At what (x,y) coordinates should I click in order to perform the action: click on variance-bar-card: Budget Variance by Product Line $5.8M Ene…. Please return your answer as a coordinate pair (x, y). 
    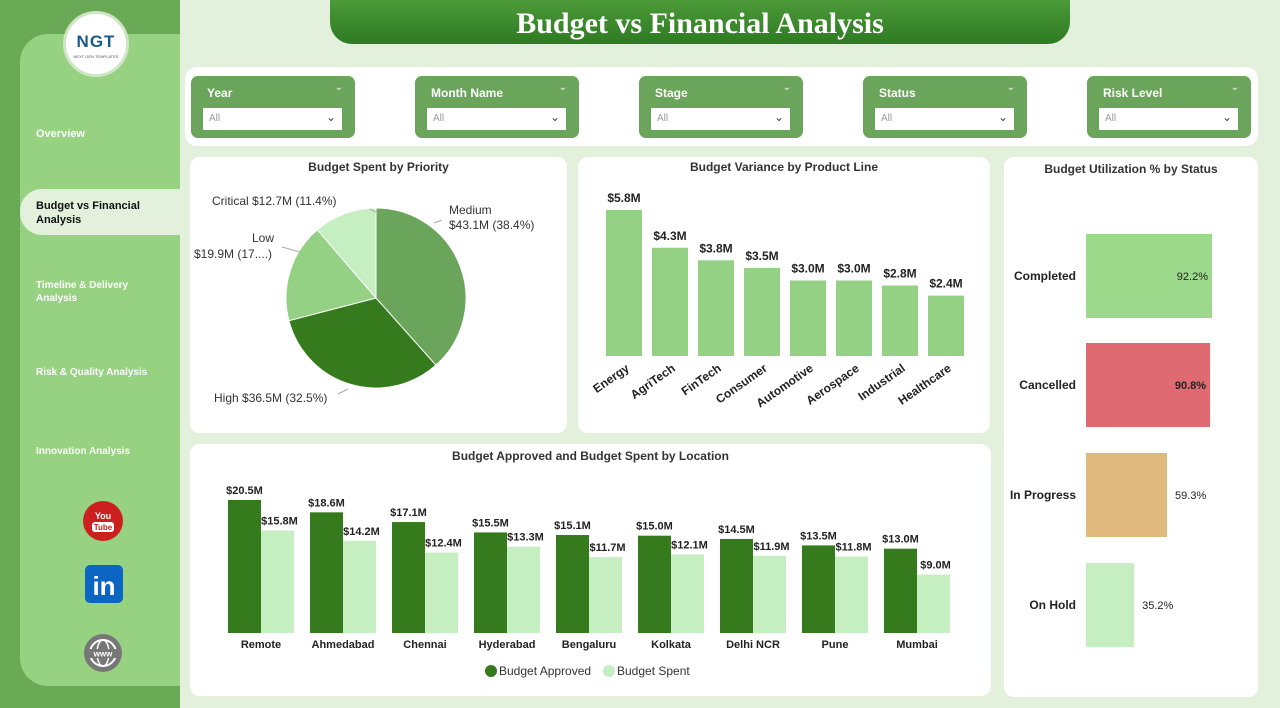
    Looking at the image, I should click on (784, 295).